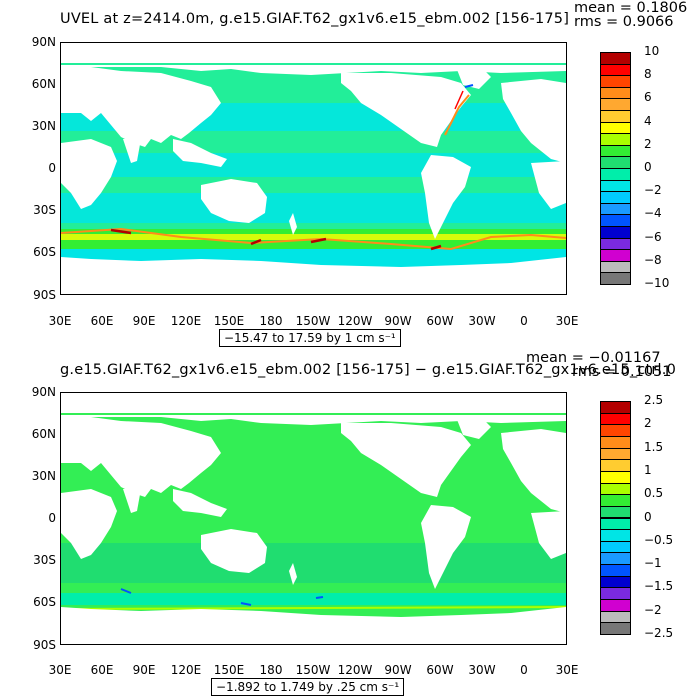 Image resolution: width=700 pixels, height=700 pixels. Describe the element at coordinates (648, 97) in the screenshot. I see `colorbar-label: 6` at that location.